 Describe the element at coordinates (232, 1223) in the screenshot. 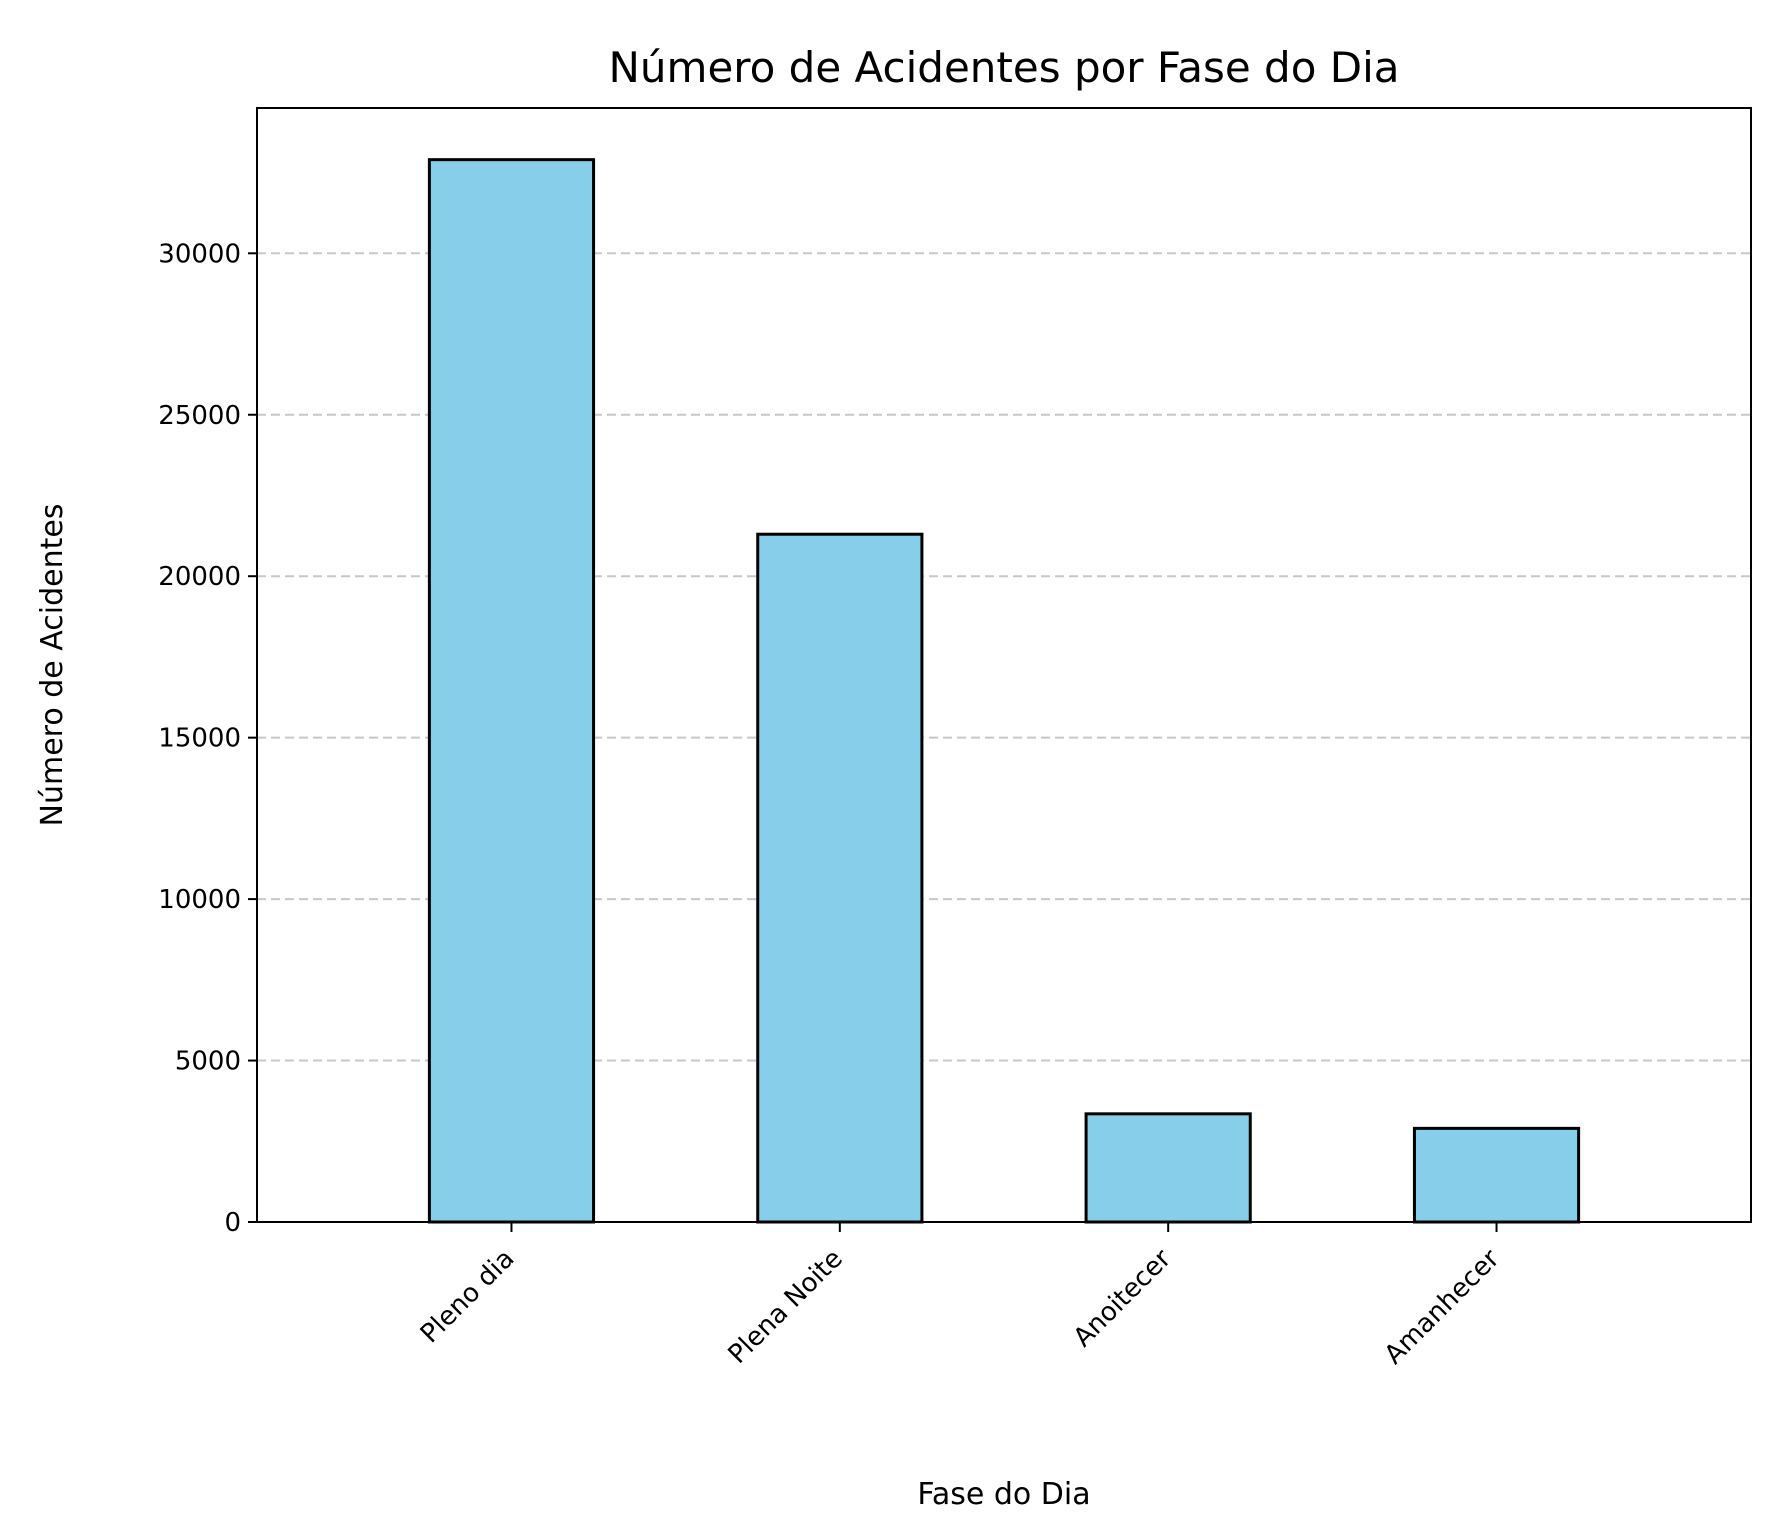

I see `y-tick-label-0: 0` at that location.